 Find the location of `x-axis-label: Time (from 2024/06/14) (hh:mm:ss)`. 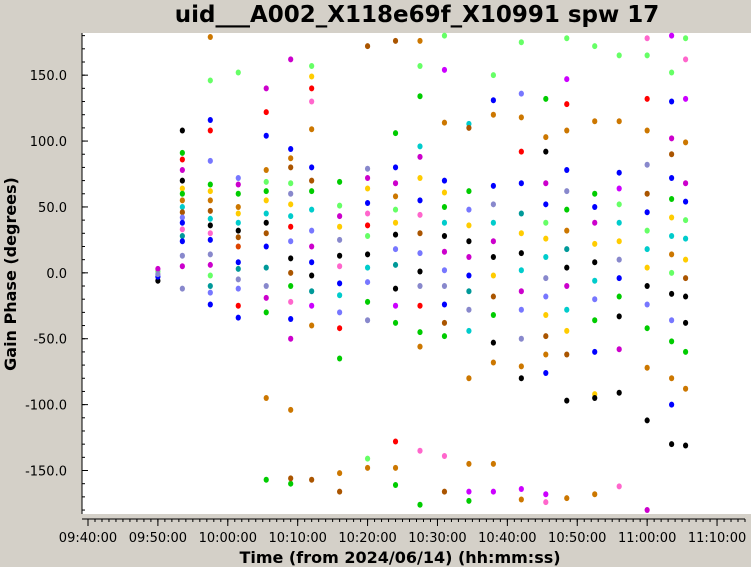

x-axis-label: Time (from 2024/06/14) (hh:mm:ss) is located at coordinates (399, 557).